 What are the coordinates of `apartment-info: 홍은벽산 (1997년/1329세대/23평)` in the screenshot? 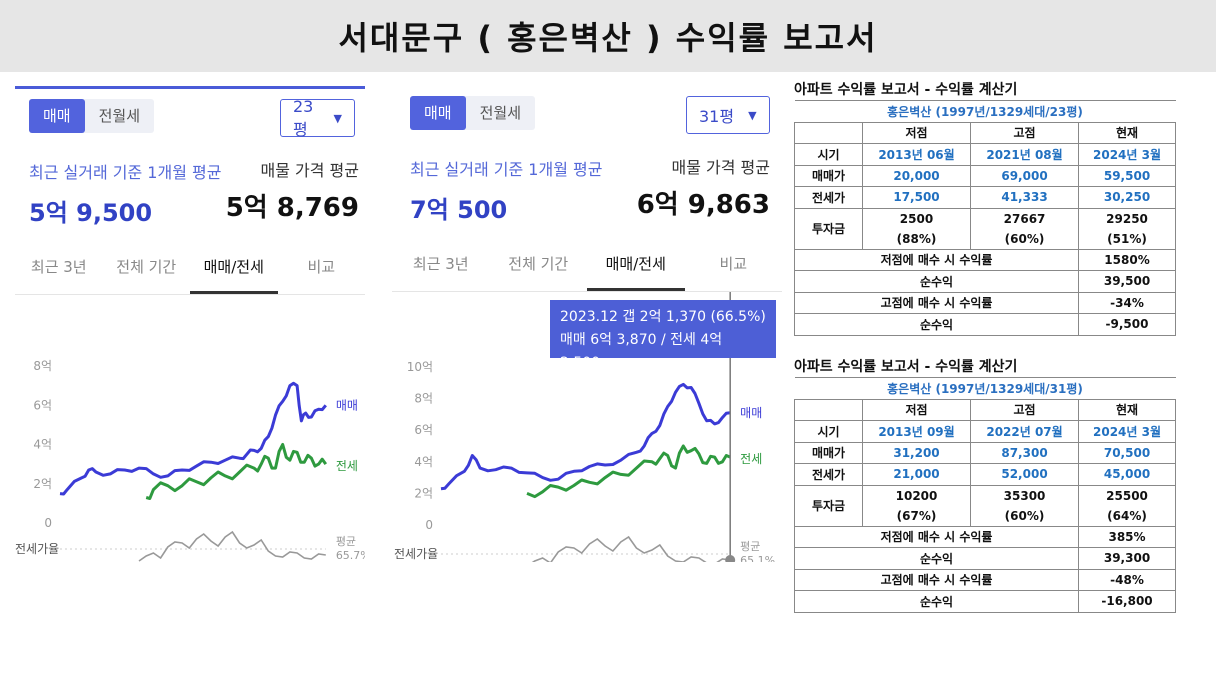 It's located at (985, 111).